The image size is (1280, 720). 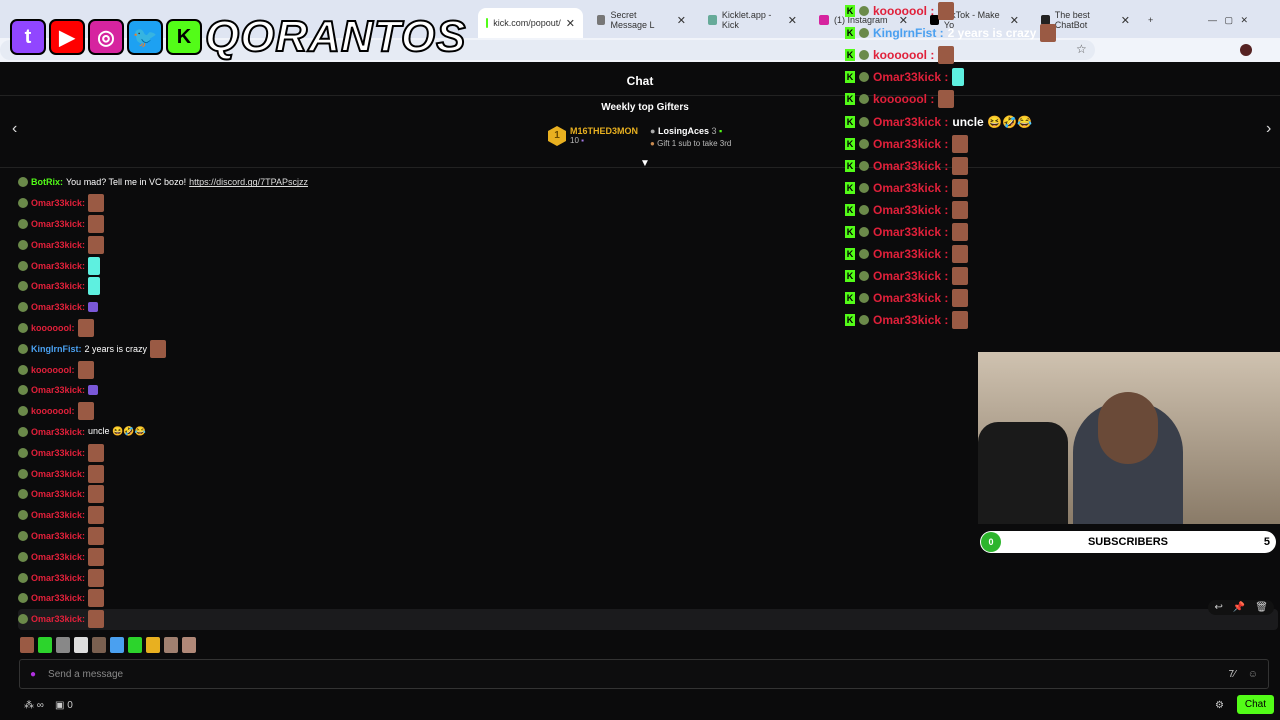 I want to click on next-arrow-icon: ›, so click(x=1269, y=128).